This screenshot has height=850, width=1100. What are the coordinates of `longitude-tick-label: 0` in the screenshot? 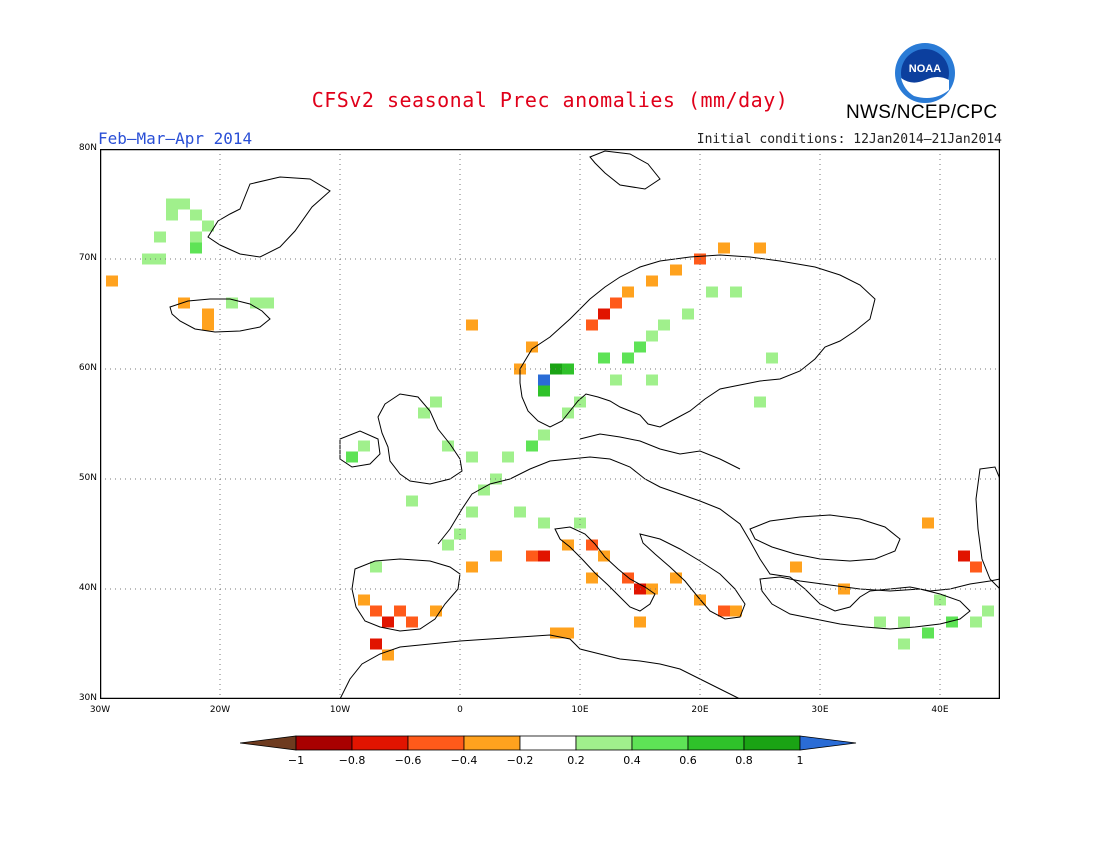 It's located at (460, 710).